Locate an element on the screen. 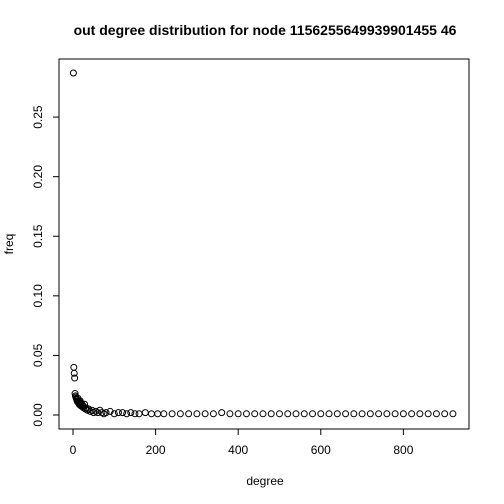 The image size is (504, 504). y-tick-label: 0.25 is located at coordinates (38, 117).